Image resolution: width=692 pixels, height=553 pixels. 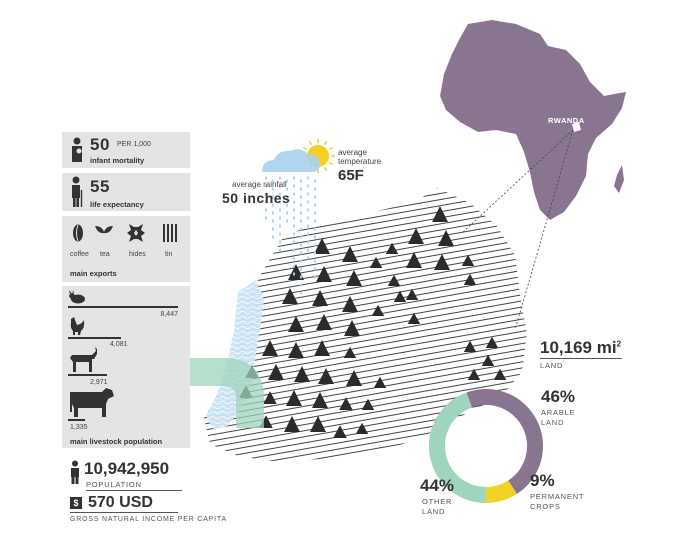 What do you see at coordinates (148, 519) in the screenshot?
I see `income-label: GROSS NATURAL INCOME PER CAPITA` at bounding box center [148, 519].